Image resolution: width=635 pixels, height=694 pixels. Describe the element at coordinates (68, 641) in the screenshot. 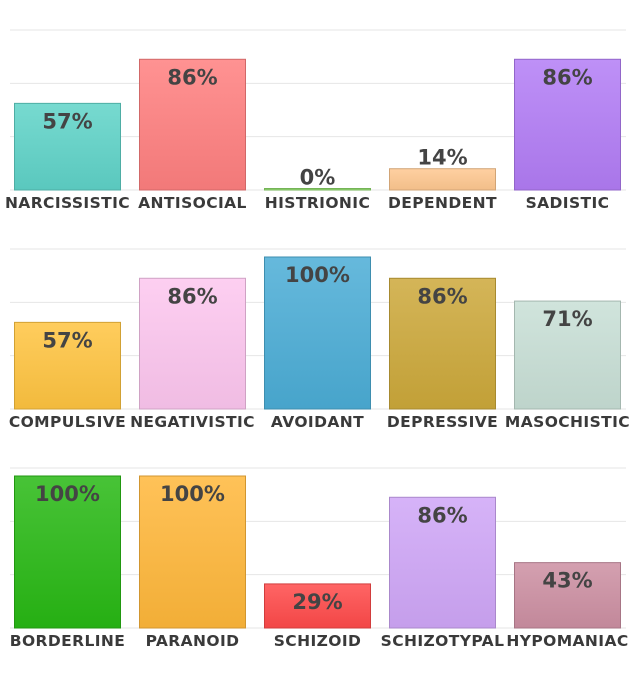

I see `category-label-borderline: BORDERLINE` at that location.